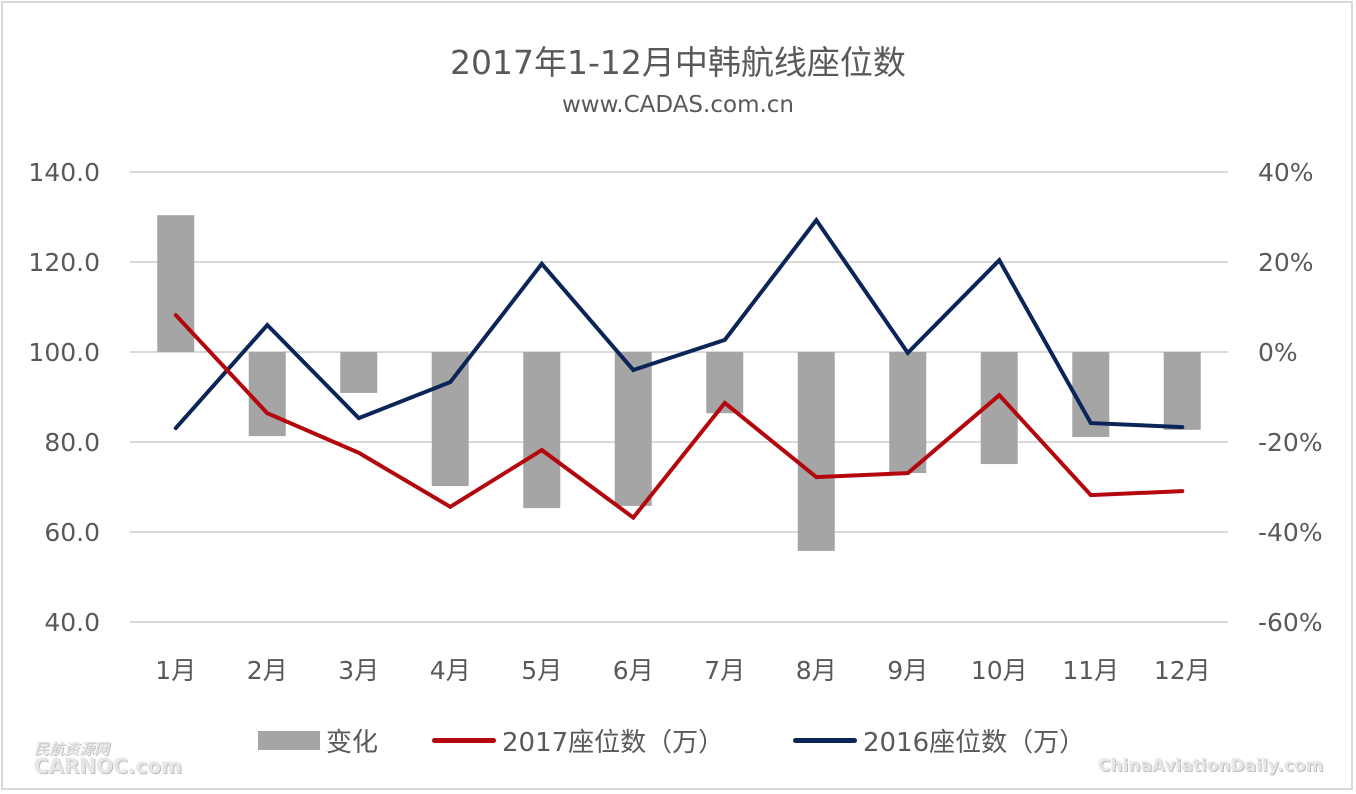 The image size is (1356, 794). Describe the element at coordinates (1290, 622) in the screenshot. I see `right-axis-tick: -60%` at that location.